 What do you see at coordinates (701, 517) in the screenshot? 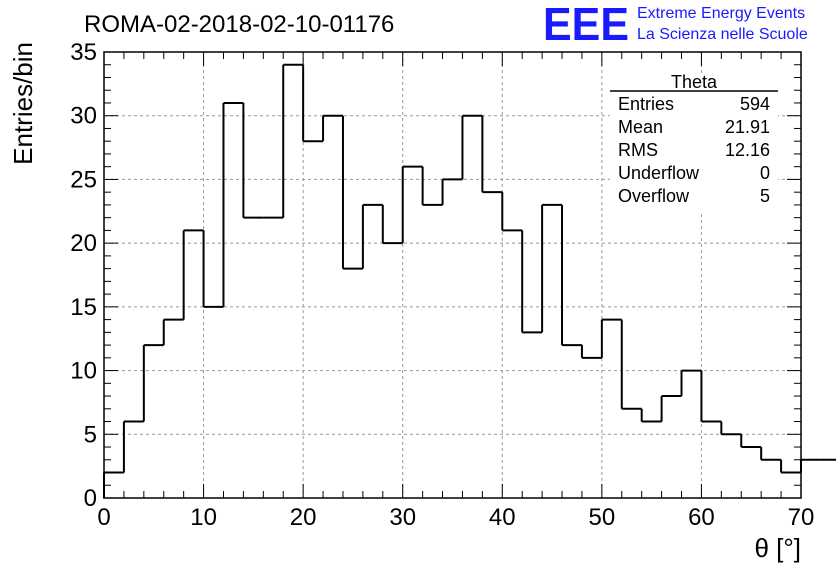
I see `x-tick-label: 60` at bounding box center [701, 517].